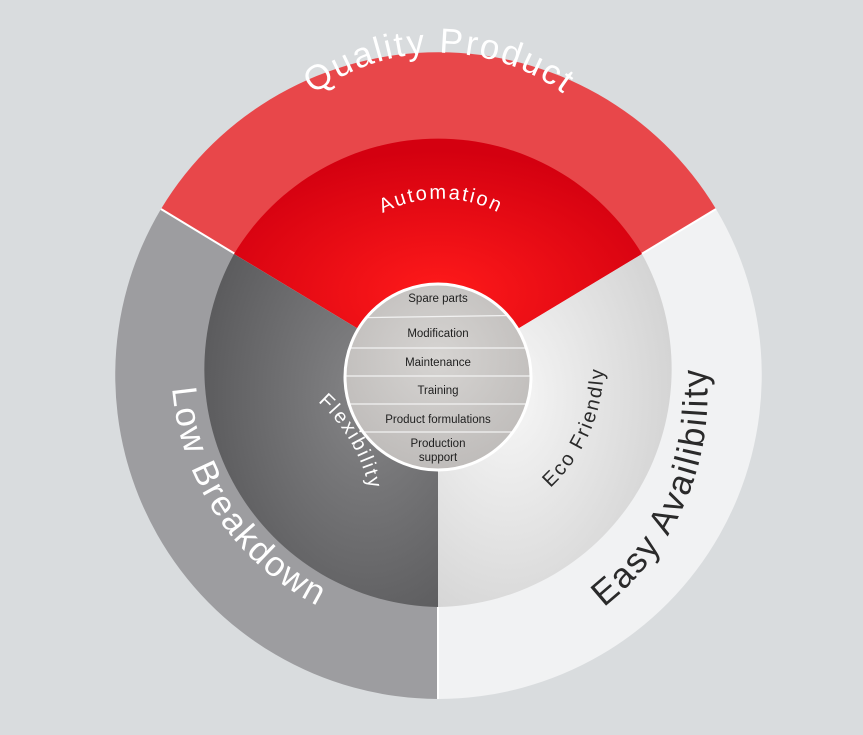 This screenshot has width=863, height=735. What do you see at coordinates (438, 458) in the screenshot?
I see `core-item-production-line2: support` at bounding box center [438, 458].